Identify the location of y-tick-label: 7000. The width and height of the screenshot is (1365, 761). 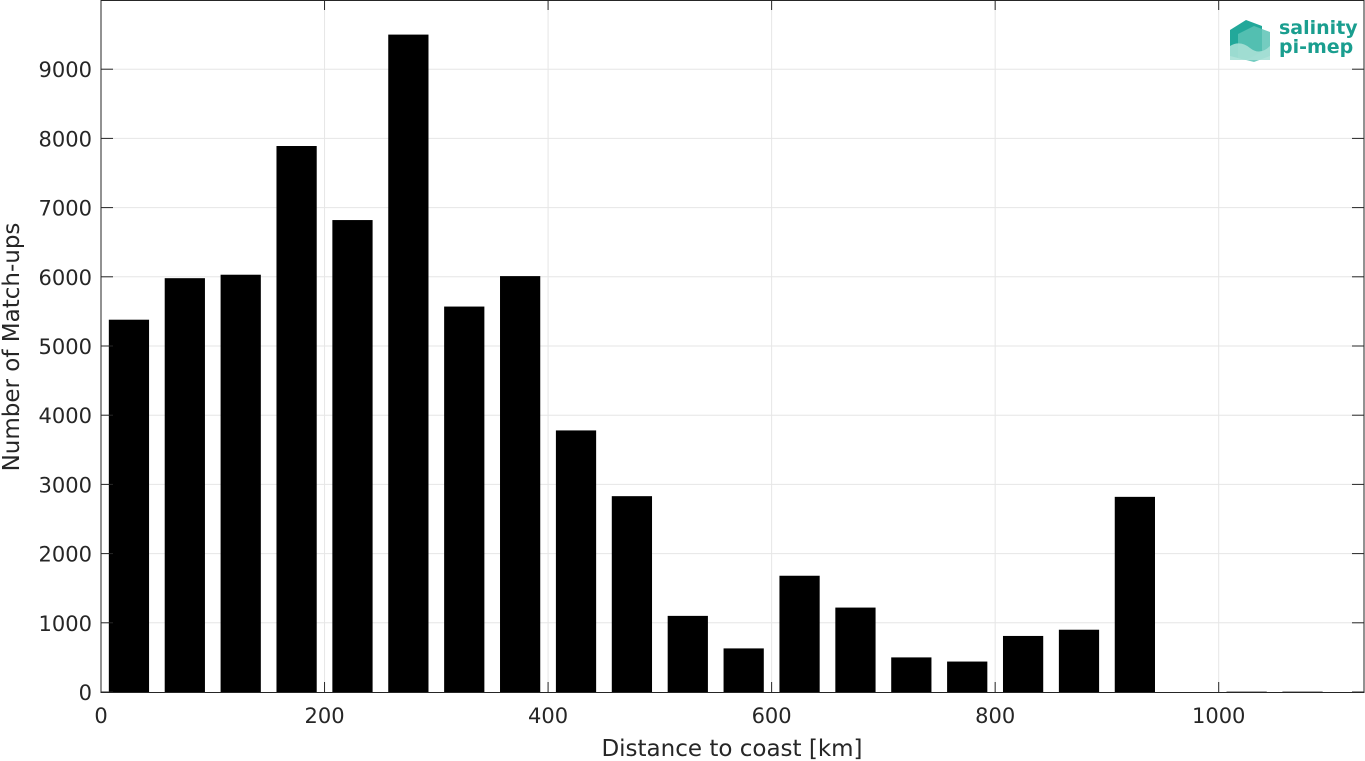
(65, 209).